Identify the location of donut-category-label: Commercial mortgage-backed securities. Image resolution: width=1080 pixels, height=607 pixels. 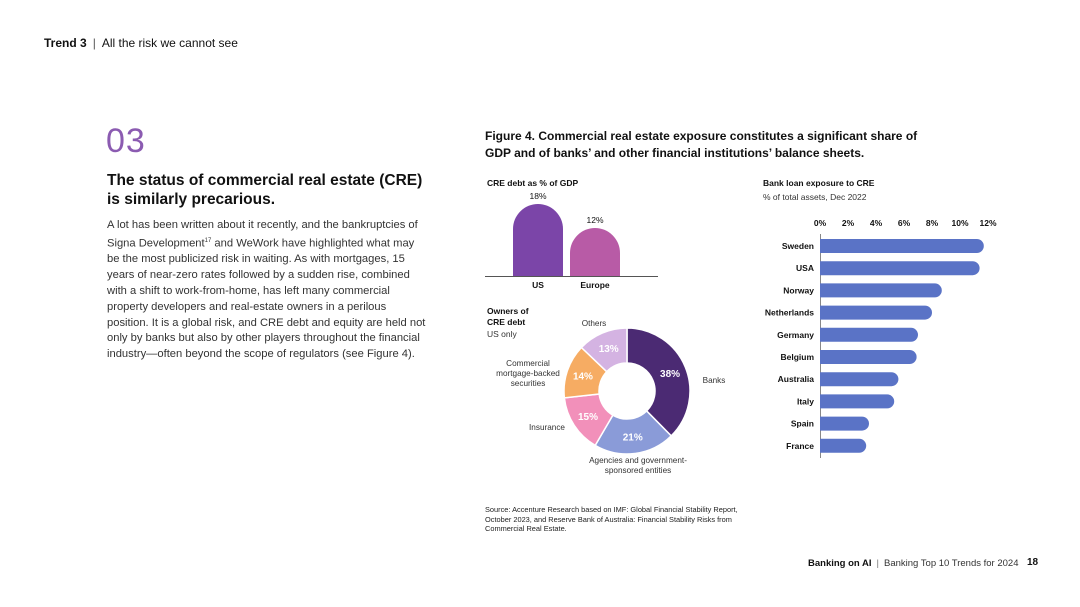
(528, 373).